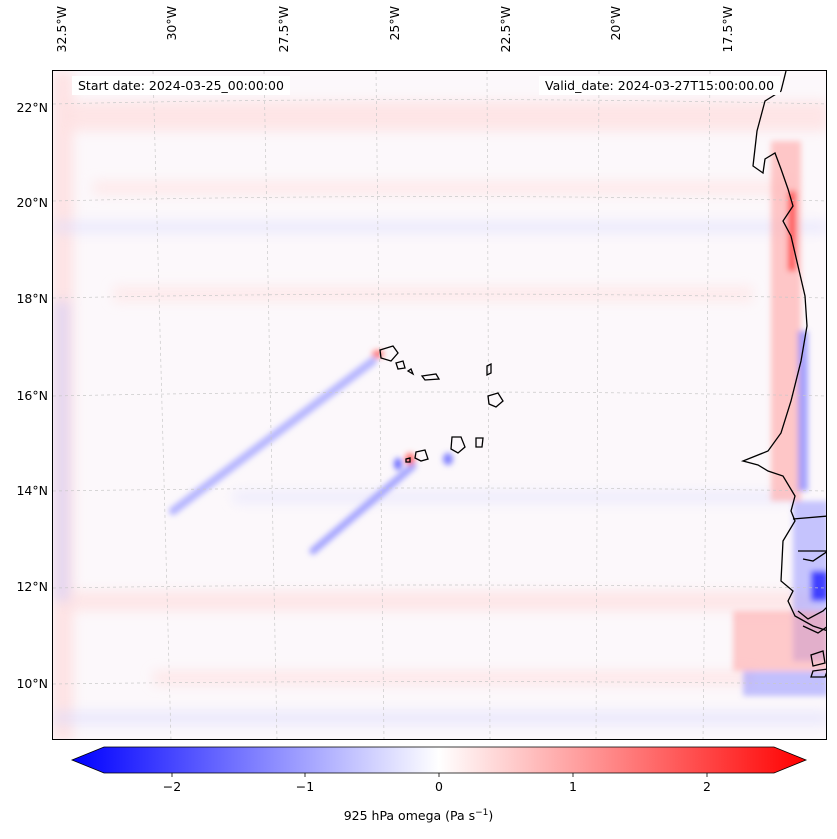 Image resolution: width=837 pixels, height=839 pixels. I want to click on start-date-label: Start date: 2024-03-25_00:00:00, so click(181, 85).